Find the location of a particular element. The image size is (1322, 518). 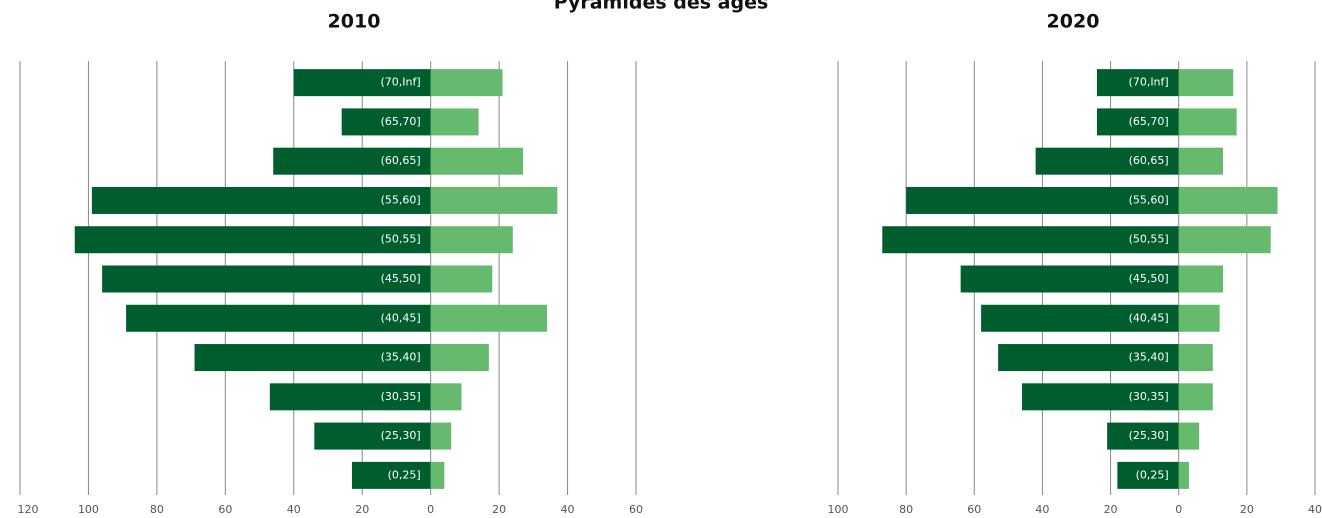

x-tick-label: 120 is located at coordinates (28, 509).